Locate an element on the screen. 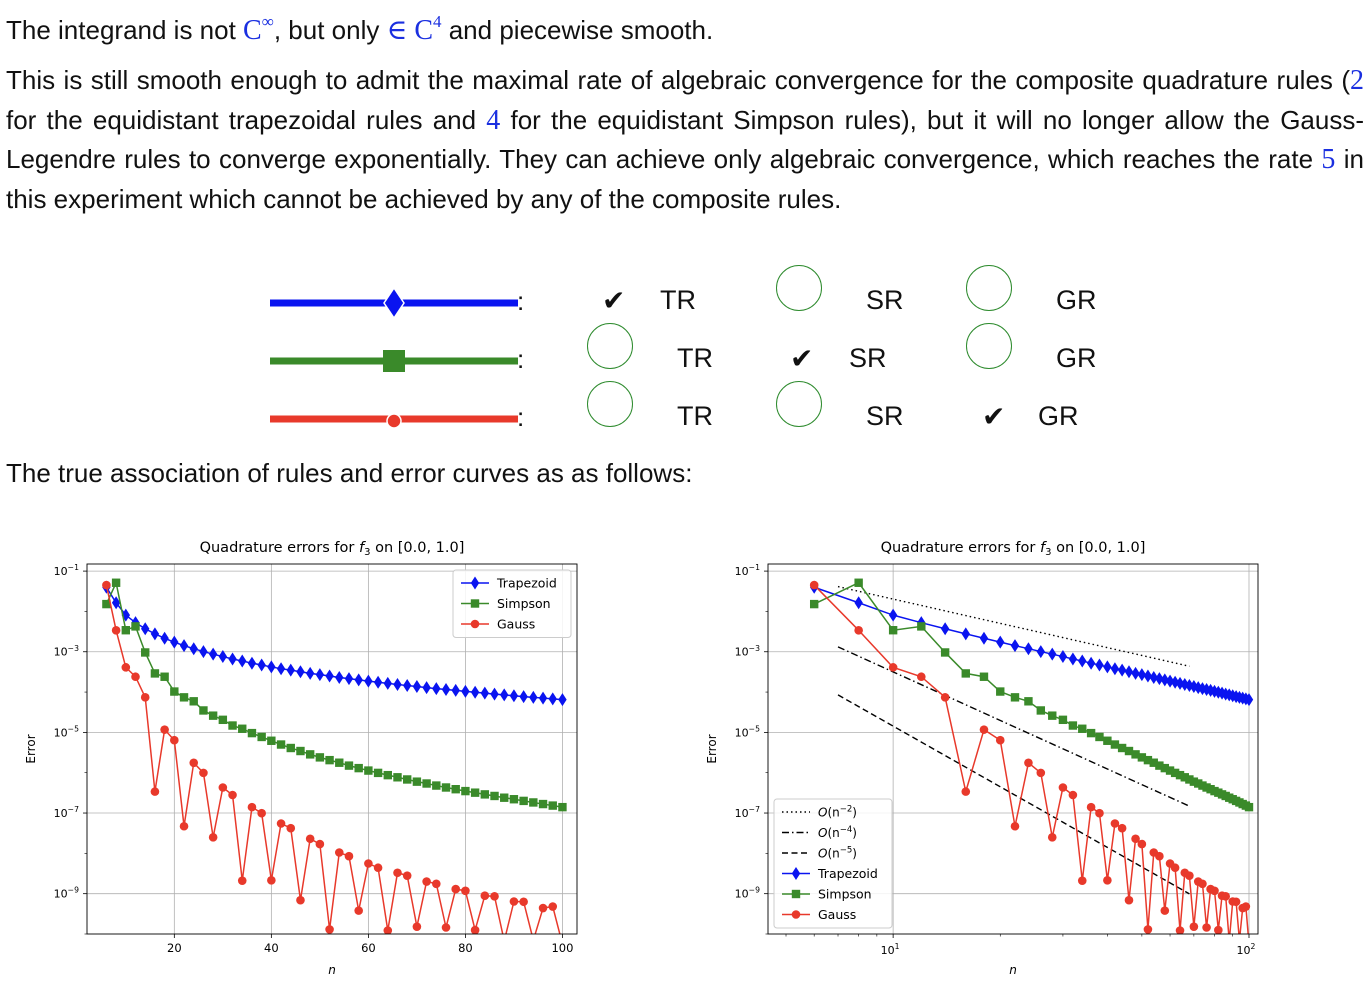 The image size is (1370, 990). quiz-row-circle: : TR SR ✔ GR is located at coordinates (685, 412).